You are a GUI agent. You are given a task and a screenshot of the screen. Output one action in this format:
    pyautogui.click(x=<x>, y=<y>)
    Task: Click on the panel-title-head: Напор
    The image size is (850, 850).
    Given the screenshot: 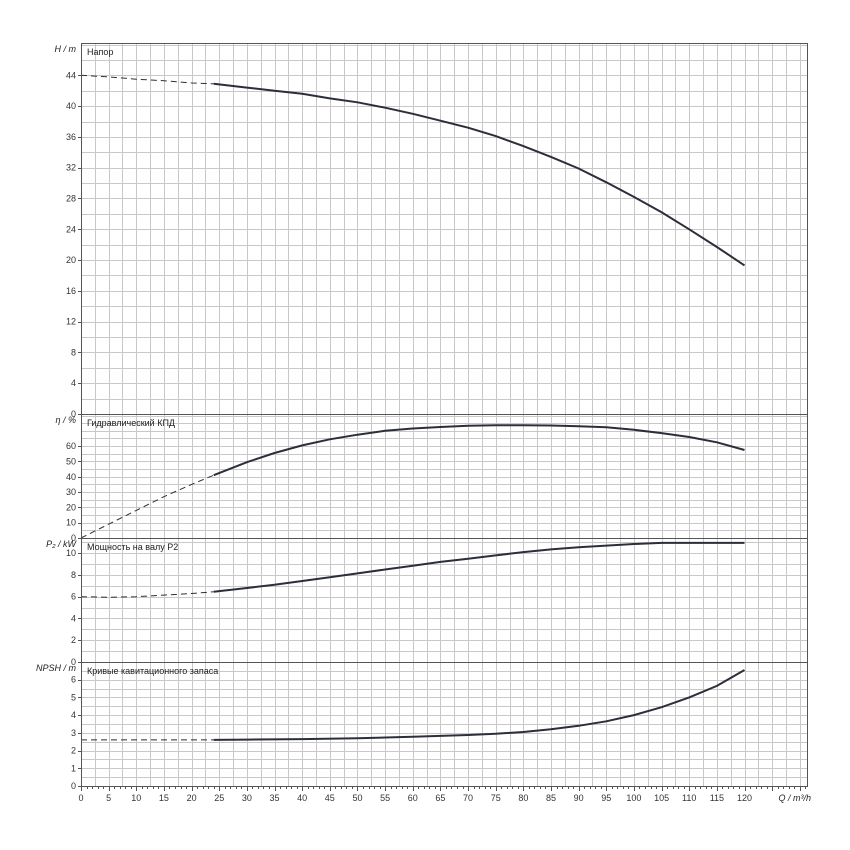 What is the action you would take?
    pyautogui.click(x=100, y=52)
    